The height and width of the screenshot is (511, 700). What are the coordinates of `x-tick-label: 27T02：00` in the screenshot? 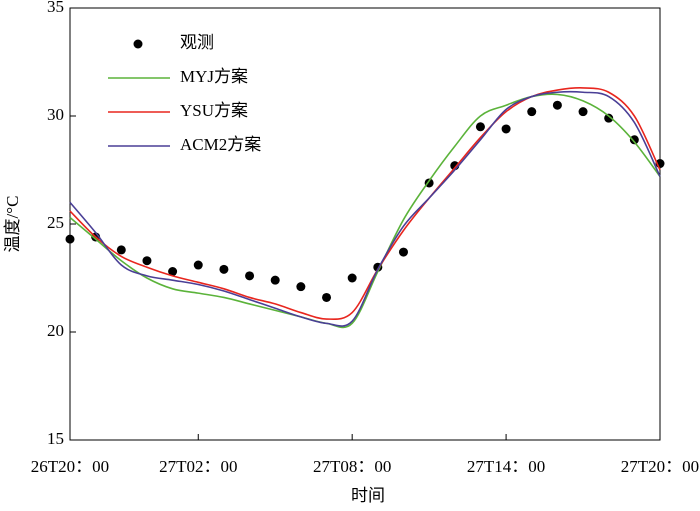 It's located at (198, 466).